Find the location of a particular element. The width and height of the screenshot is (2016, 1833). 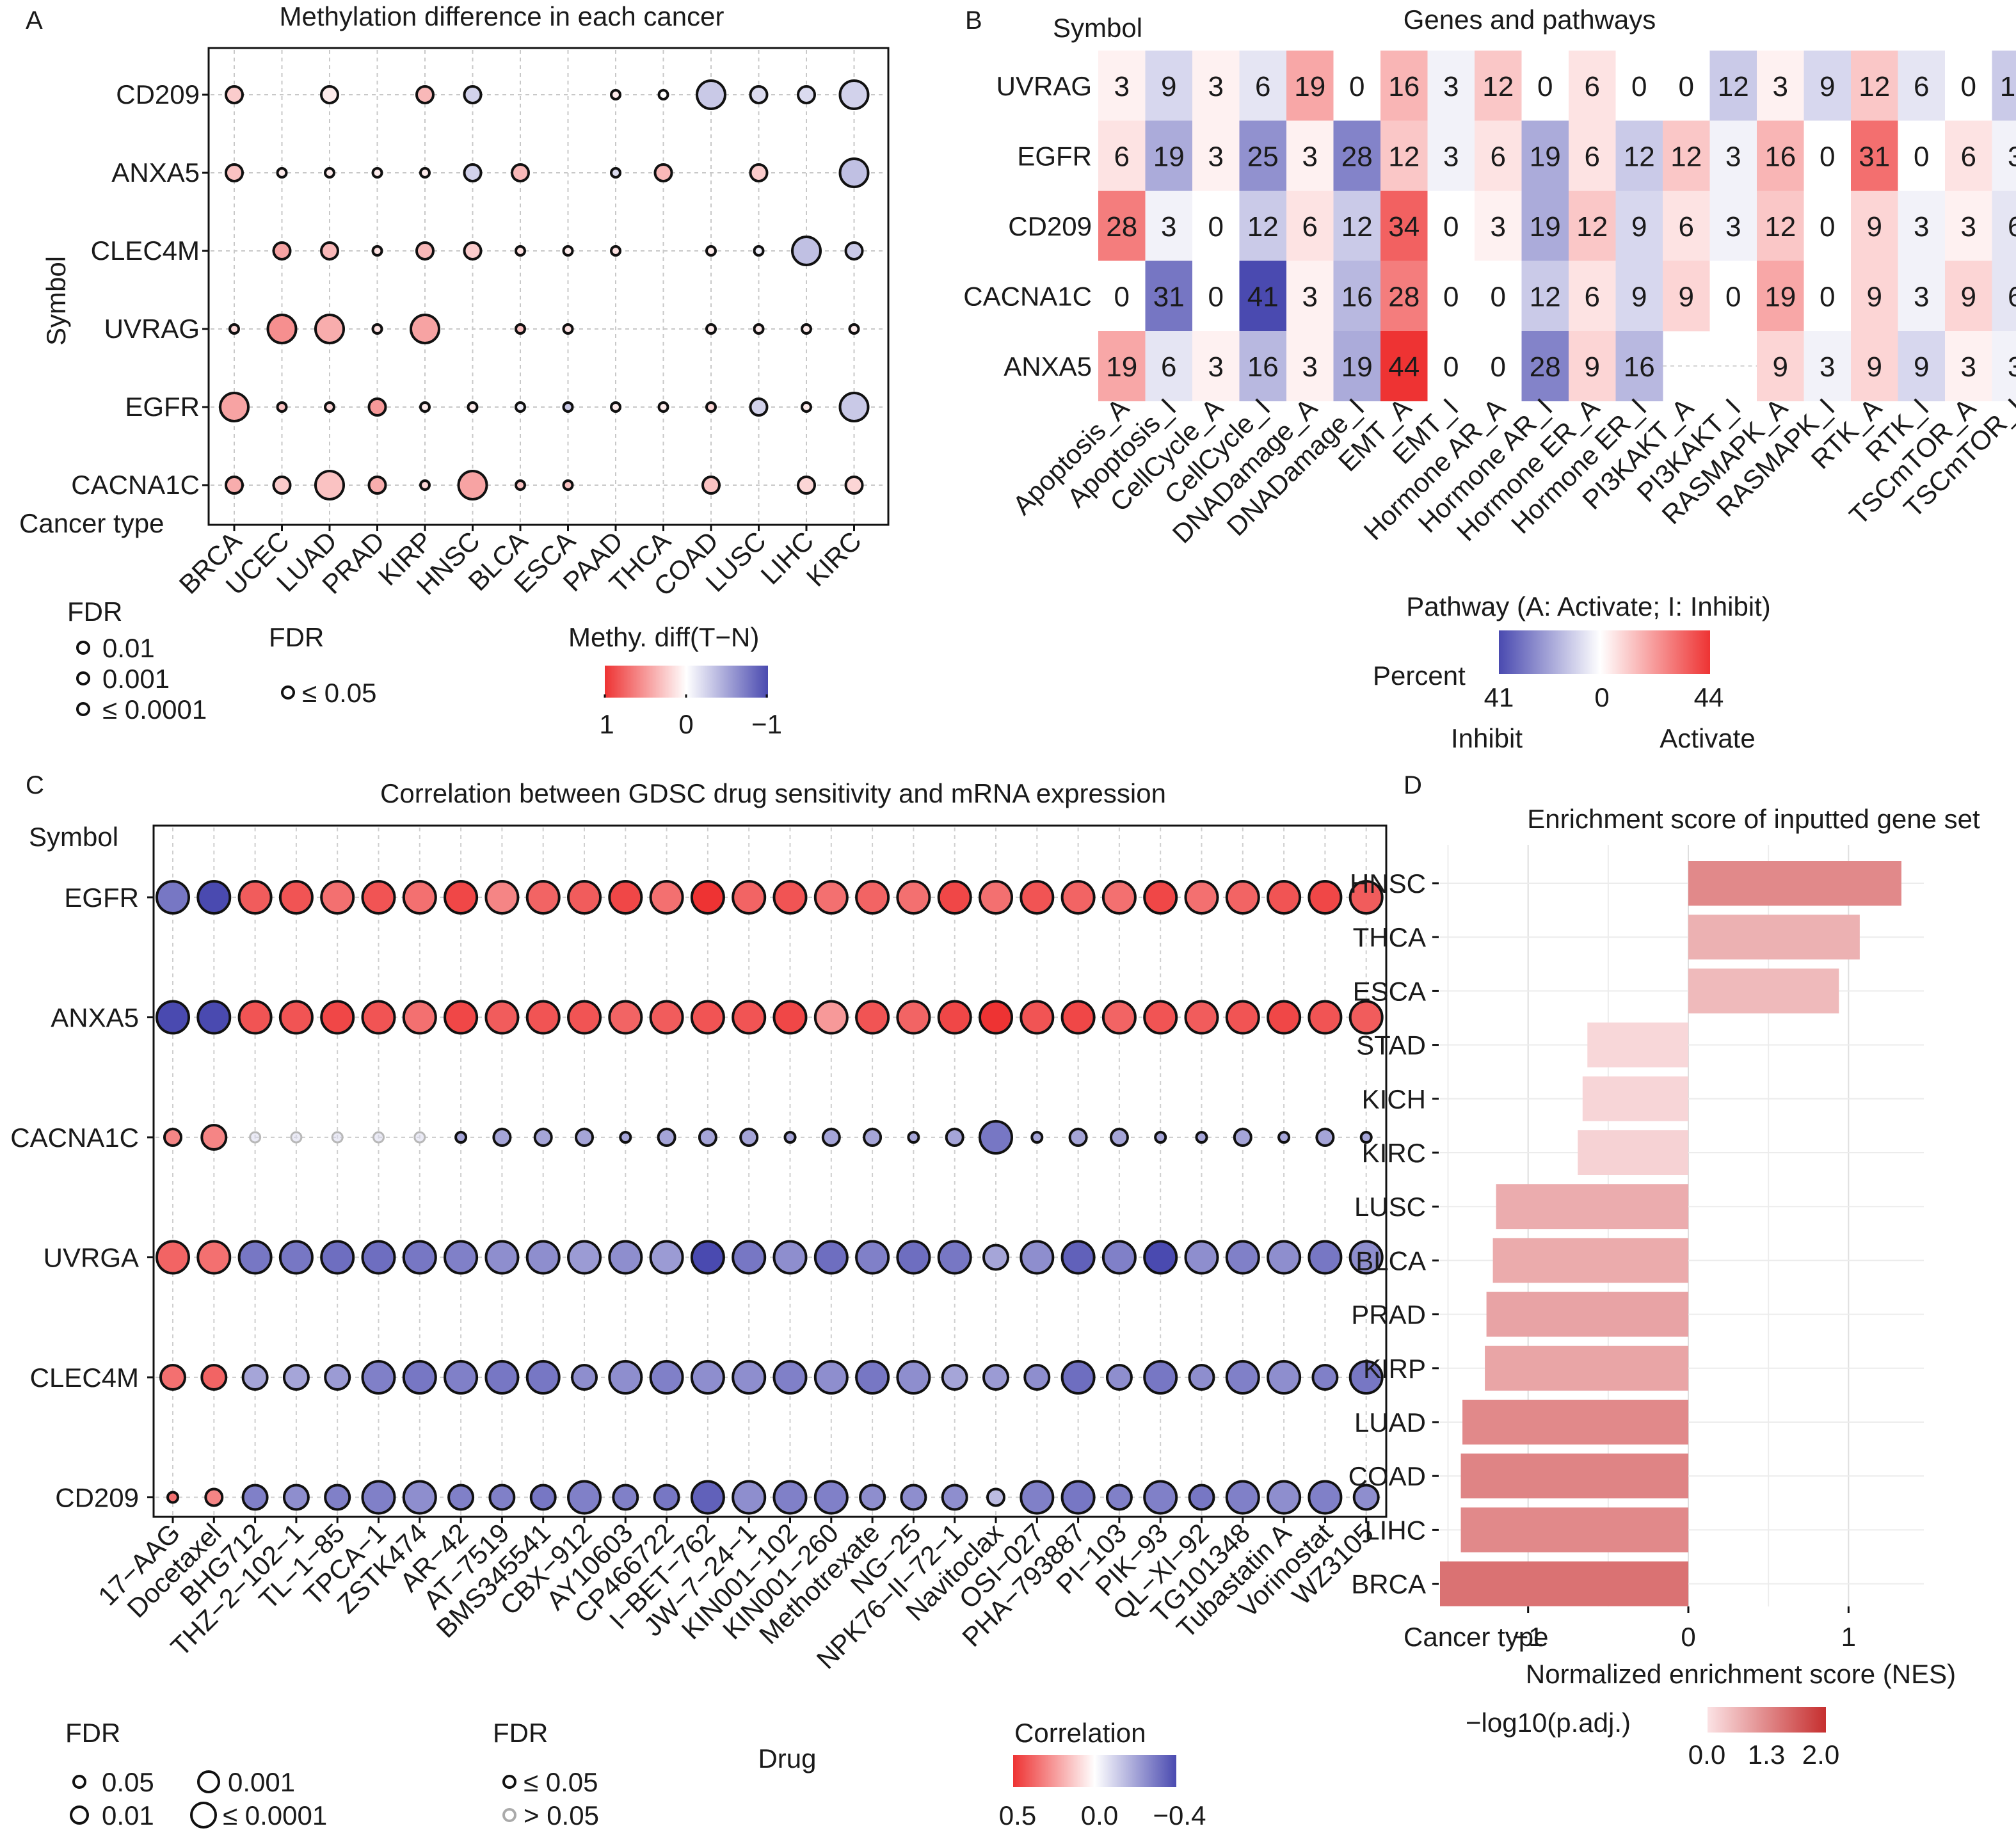

panel-d-row-label: LIHC is located at coordinates (1395, 1530).